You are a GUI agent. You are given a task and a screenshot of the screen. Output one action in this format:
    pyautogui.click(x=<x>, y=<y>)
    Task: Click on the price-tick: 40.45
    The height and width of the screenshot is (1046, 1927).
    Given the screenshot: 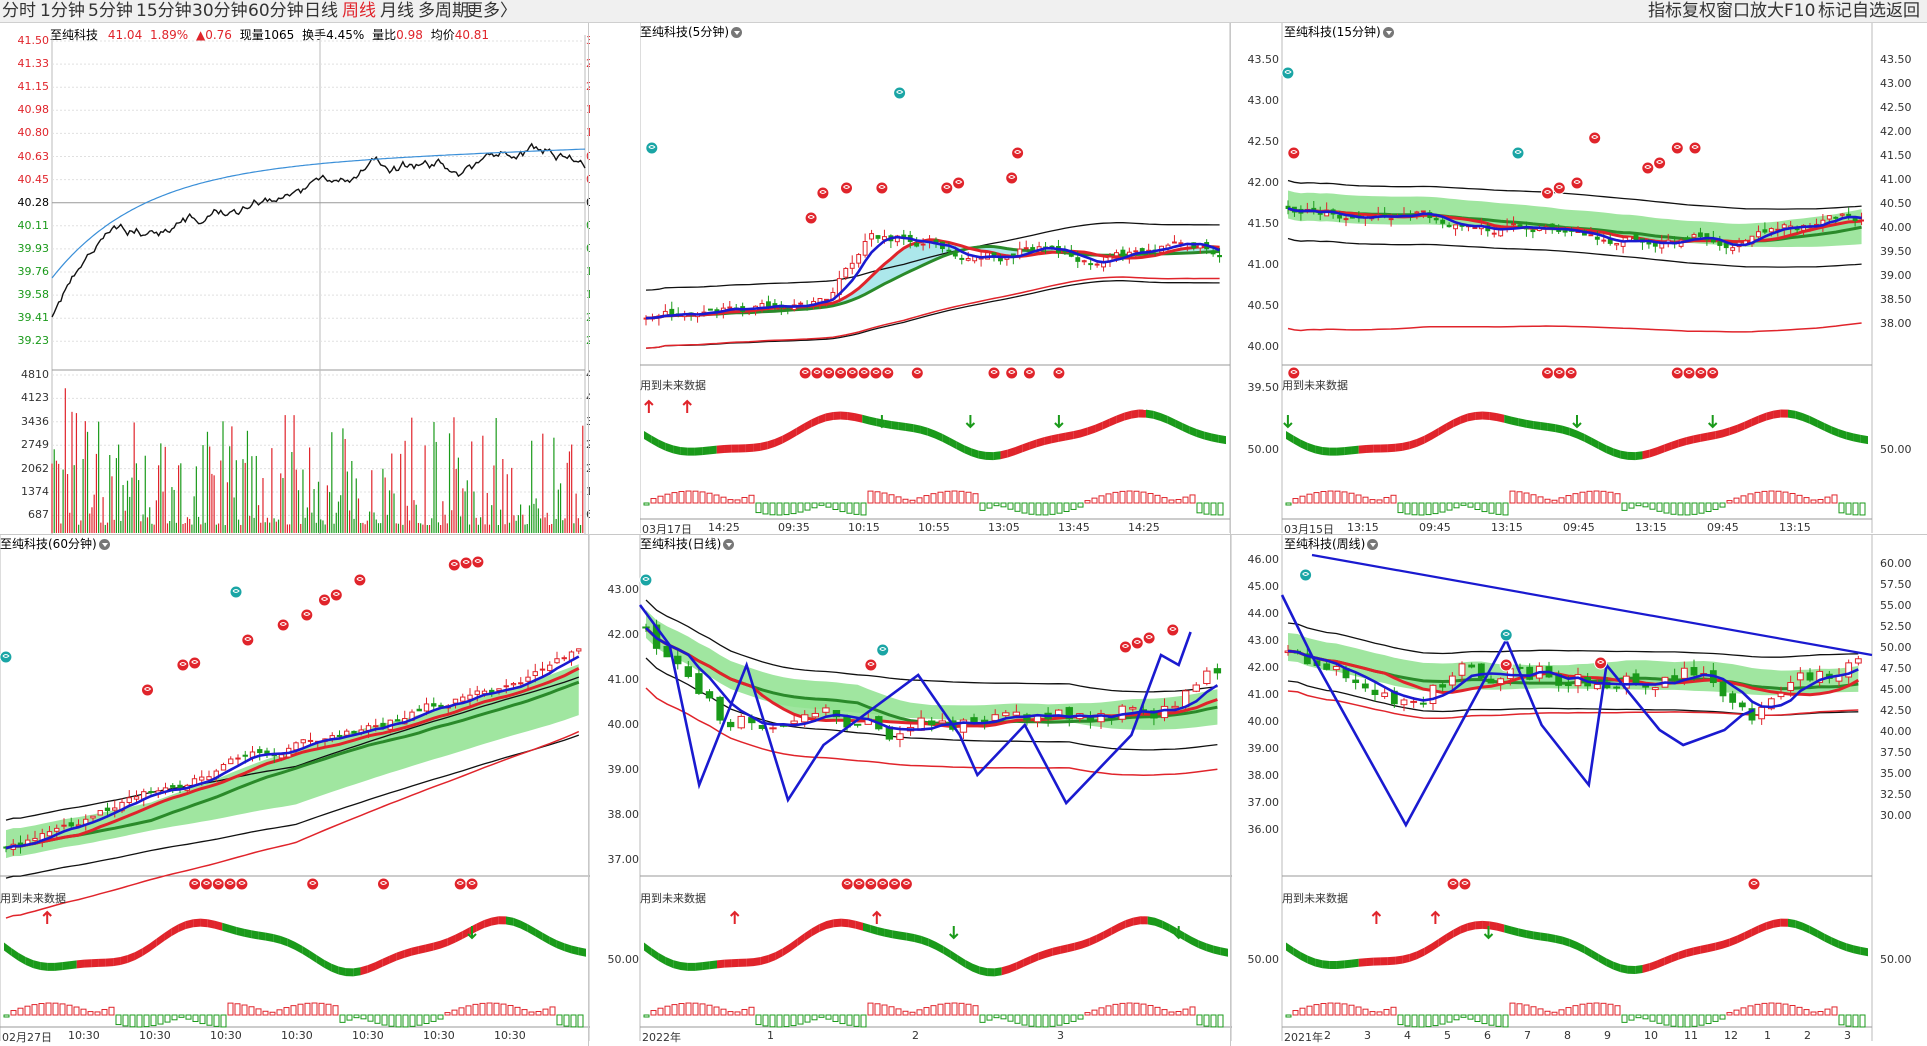 What is the action you would take?
    pyautogui.click(x=33, y=179)
    